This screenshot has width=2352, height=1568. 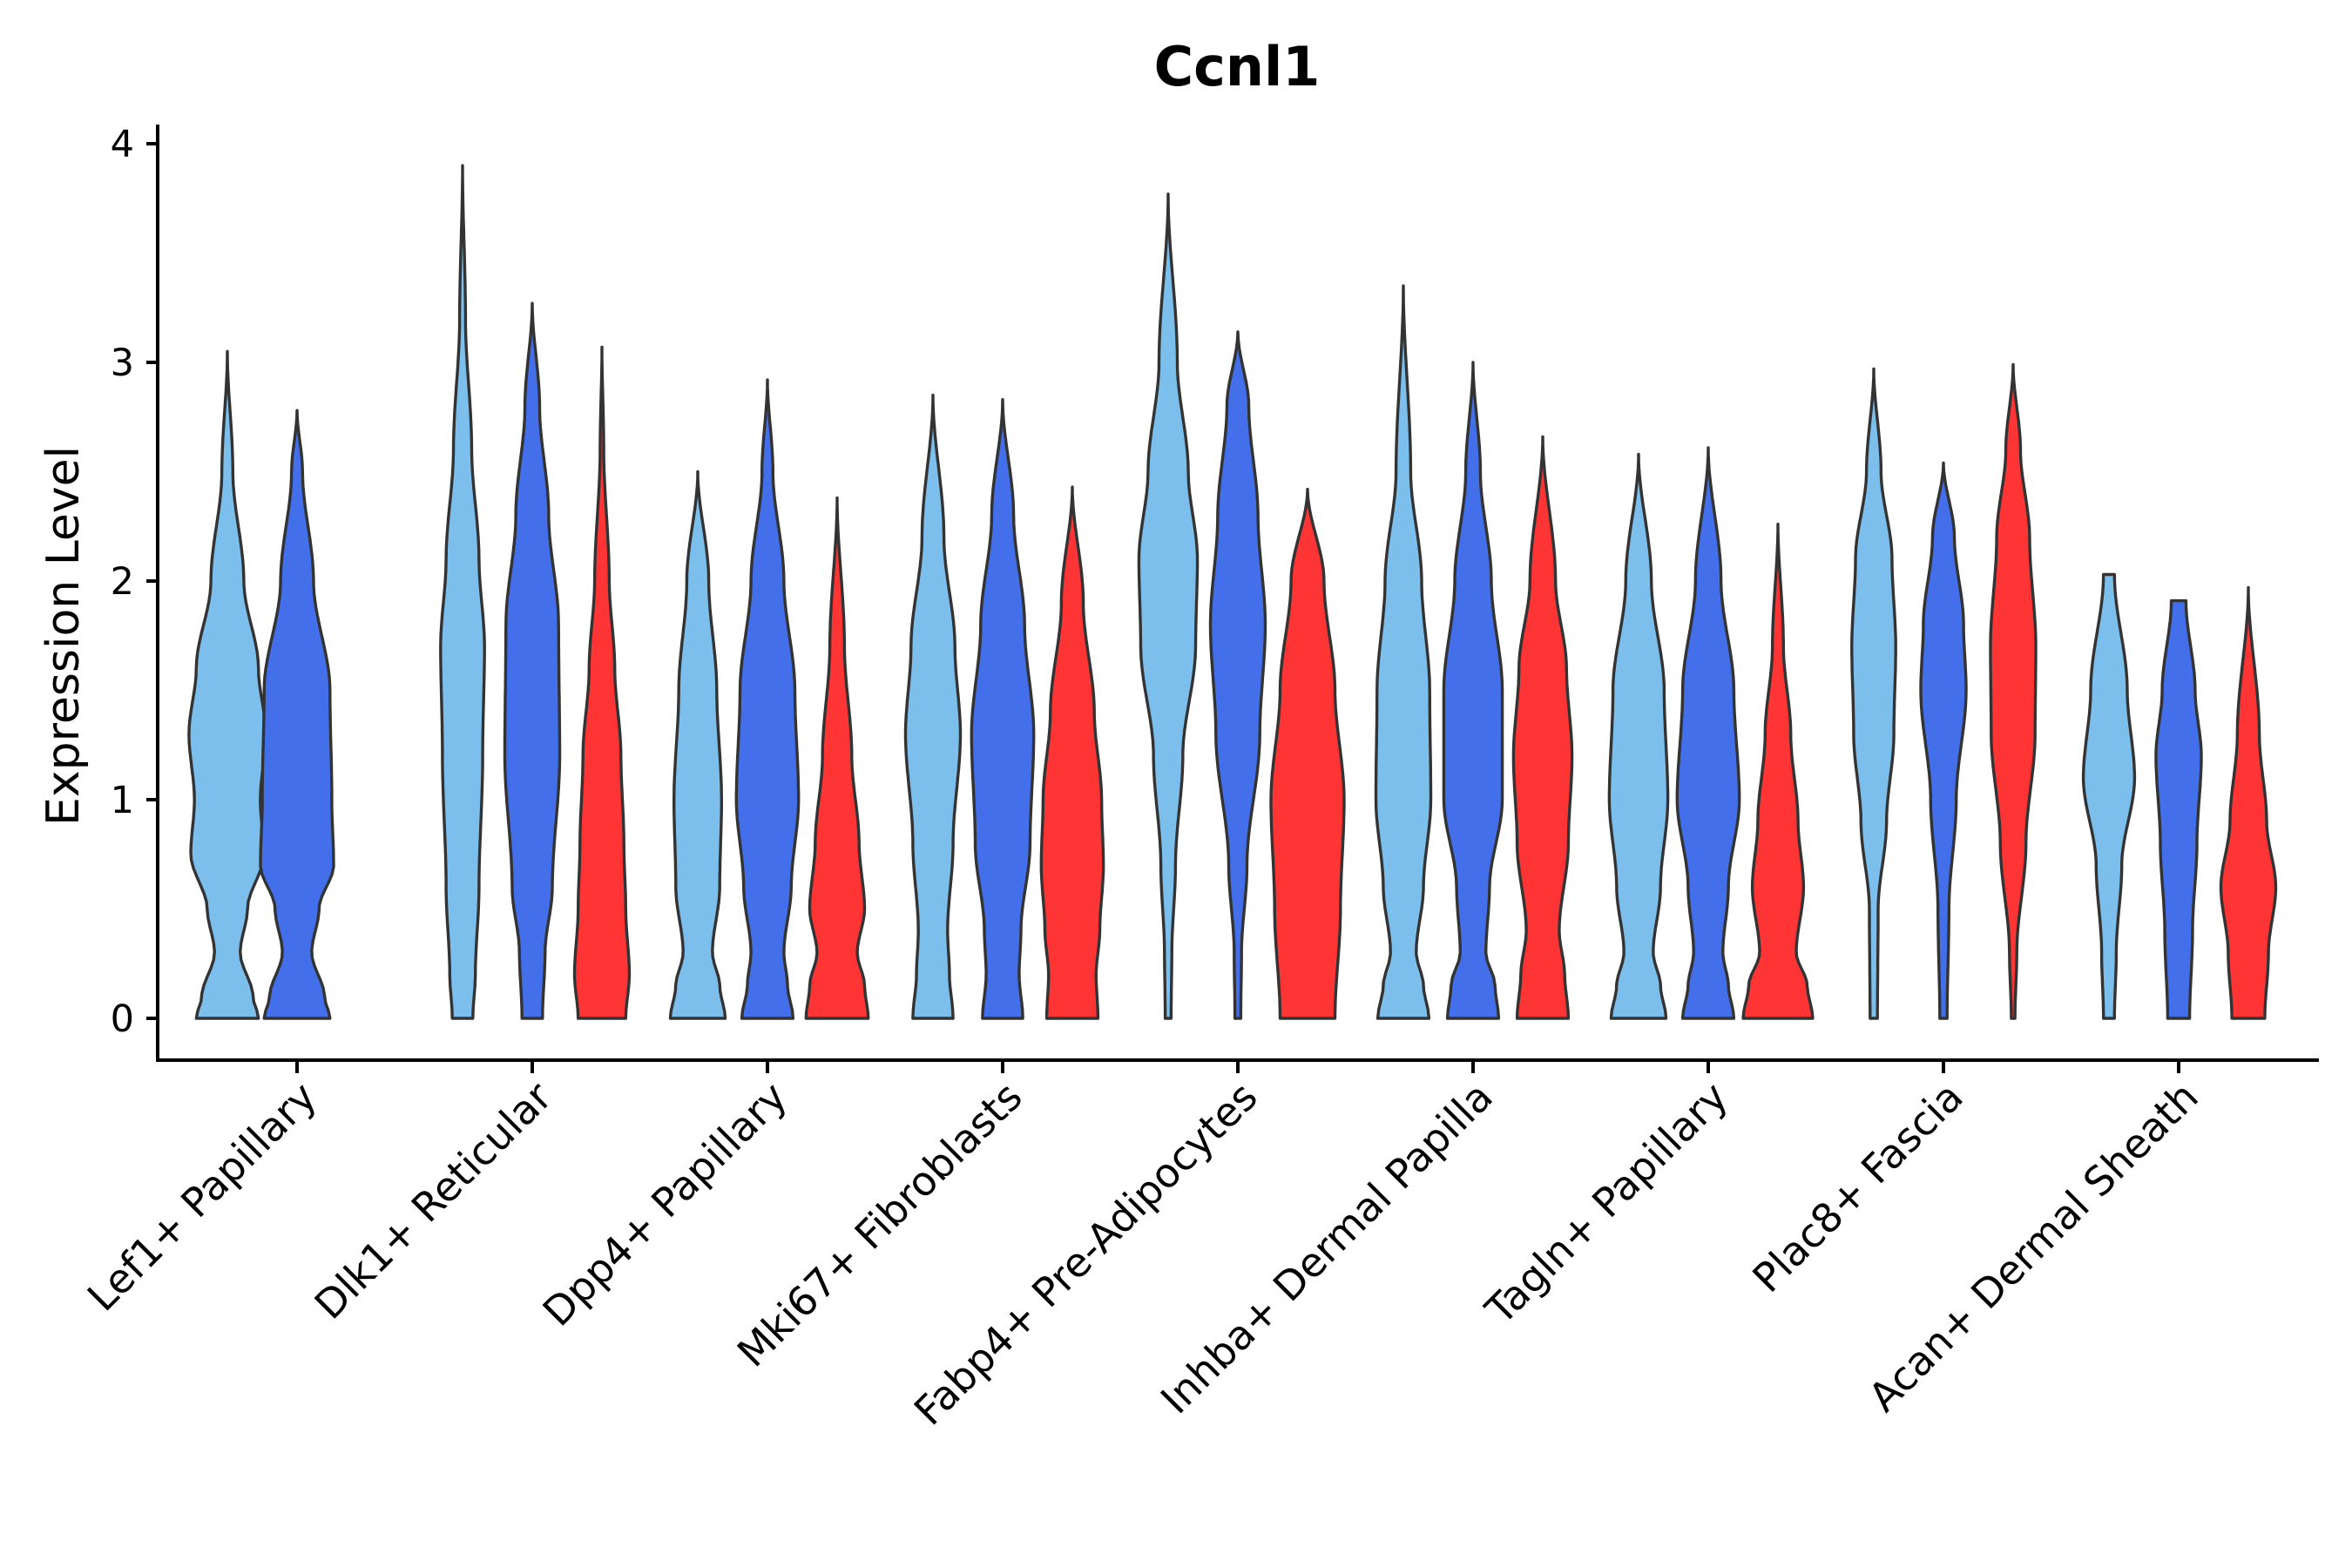 What do you see at coordinates (202, 1197) in the screenshot?
I see `x-tick-label: Lef1+ Papillary` at bounding box center [202, 1197].